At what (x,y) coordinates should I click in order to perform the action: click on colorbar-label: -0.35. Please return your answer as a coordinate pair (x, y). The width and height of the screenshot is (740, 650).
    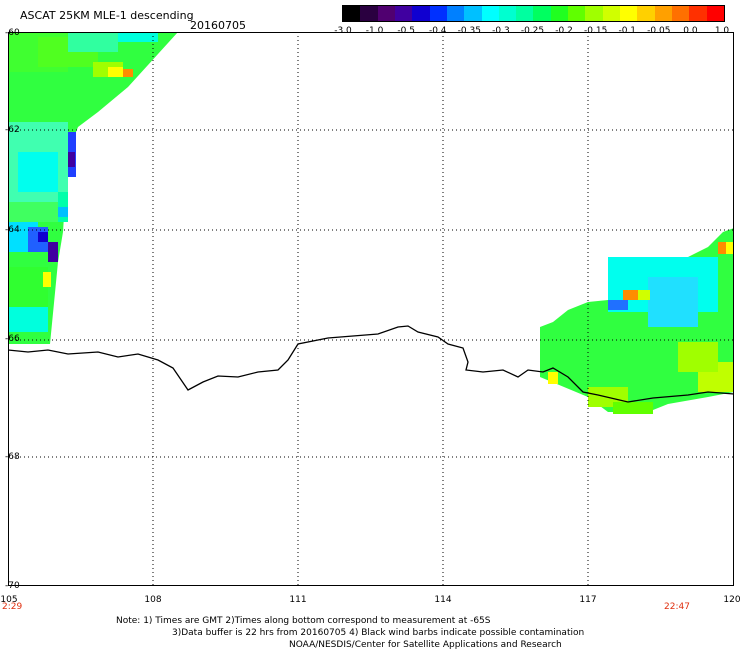
    Looking at the image, I should click on (469, 31).